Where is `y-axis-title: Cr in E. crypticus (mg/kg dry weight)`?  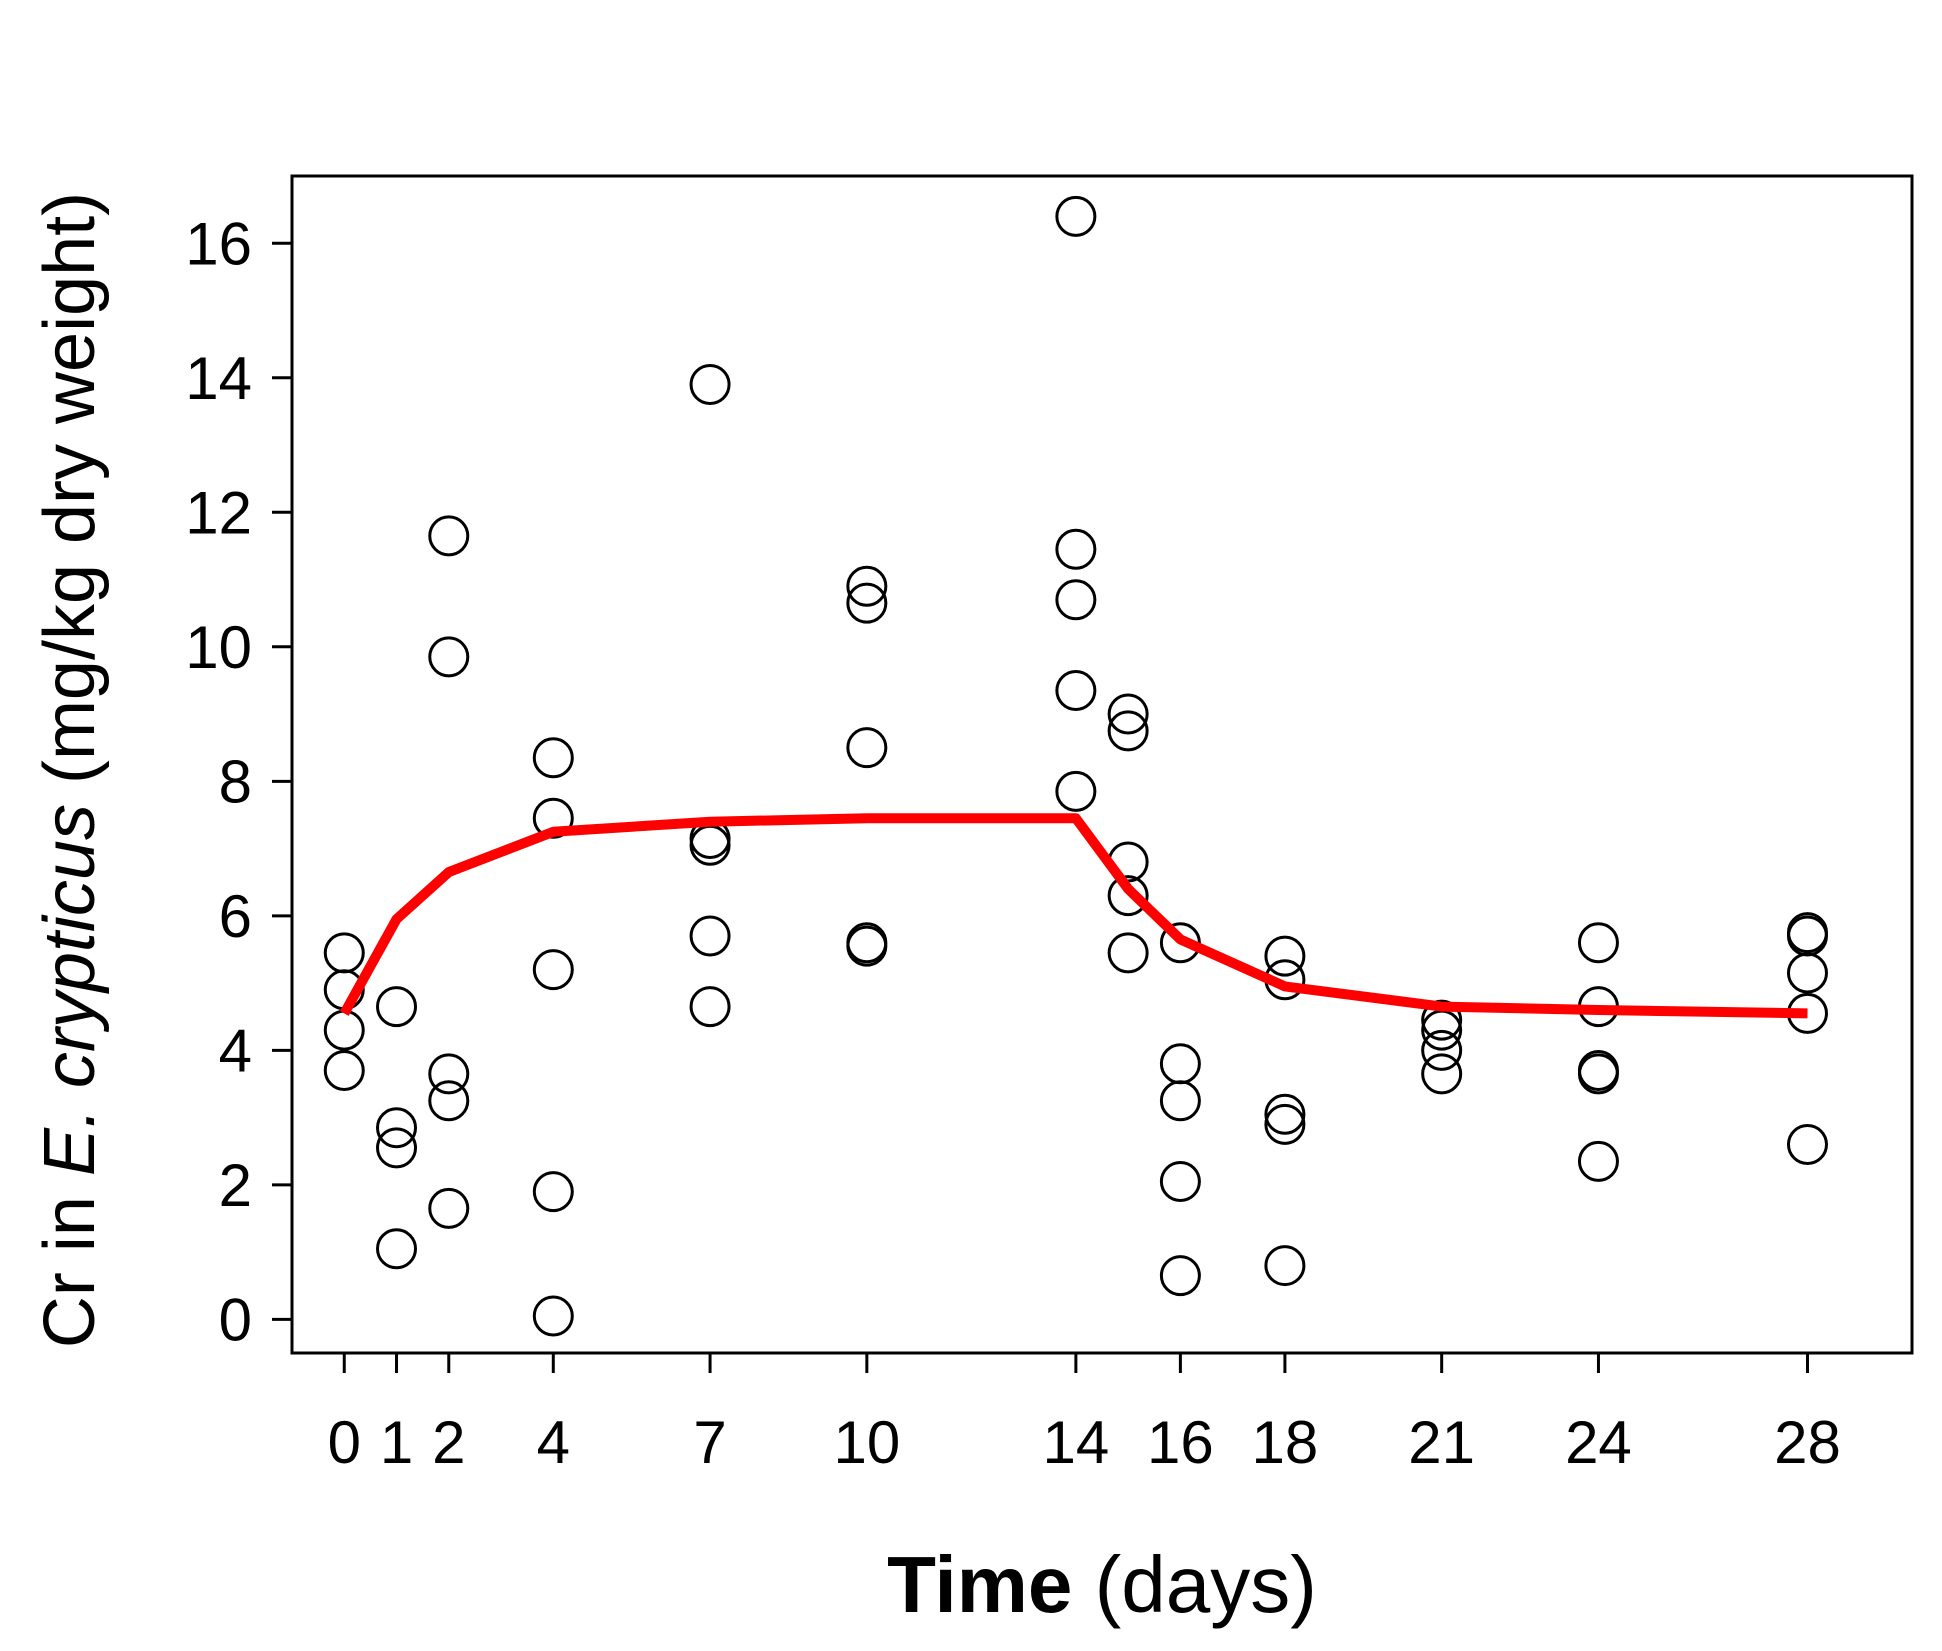 y-axis-title: Cr in E. crypticus (mg/kg dry weight) is located at coordinates (70, 770).